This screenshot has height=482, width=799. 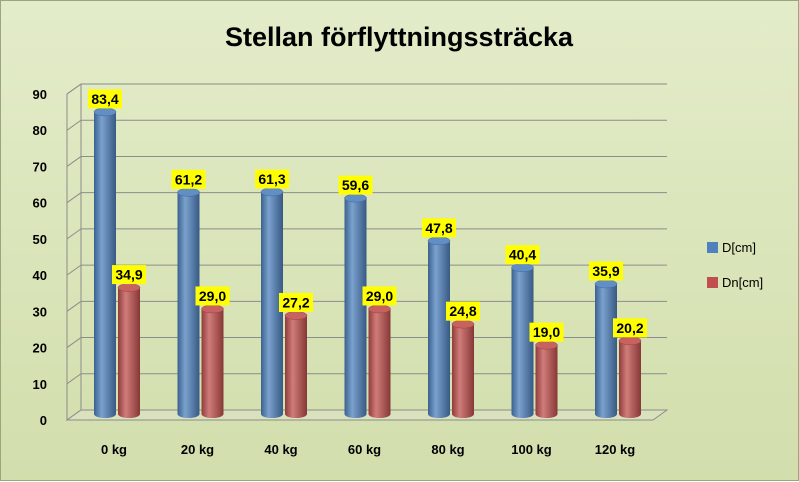 I want to click on y-tick-label: 80, so click(x=40, y=130).